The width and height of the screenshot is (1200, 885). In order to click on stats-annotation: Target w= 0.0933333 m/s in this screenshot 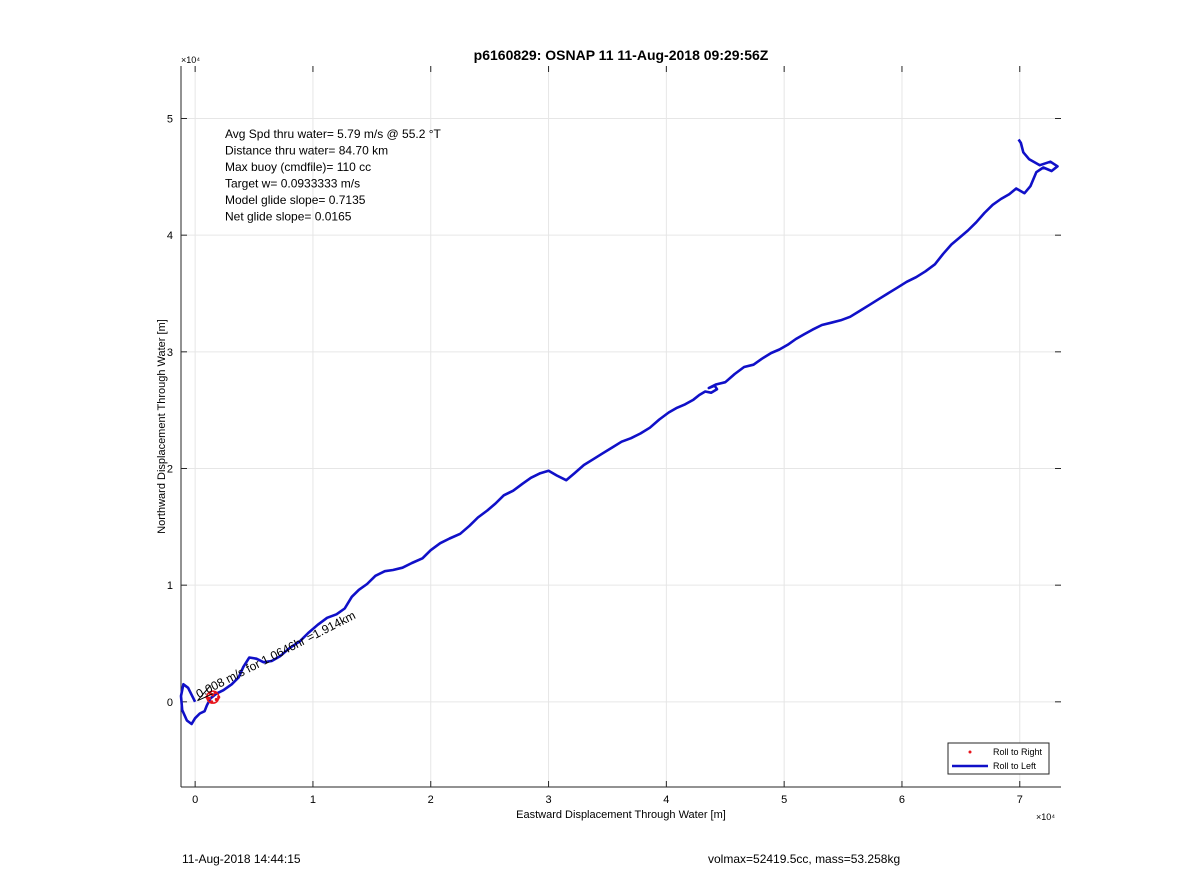, I will do `click(292, 184)`.